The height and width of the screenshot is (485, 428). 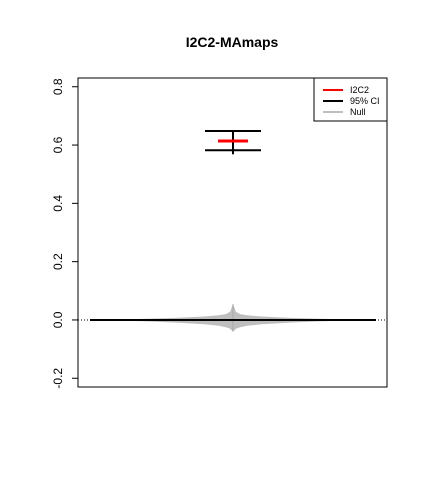 I want to click on chart-title: I2C2-MAmaps, so click(x=232, y=42).